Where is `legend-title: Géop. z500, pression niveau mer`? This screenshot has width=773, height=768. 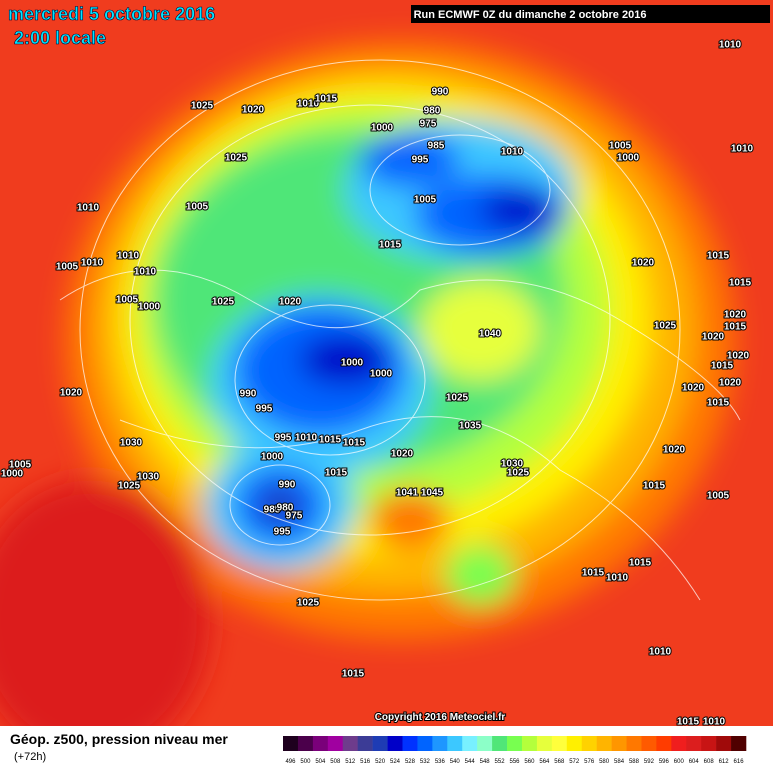 legend-title: Géop. z500, pression niveau mer is located at coordinates (119, 739).